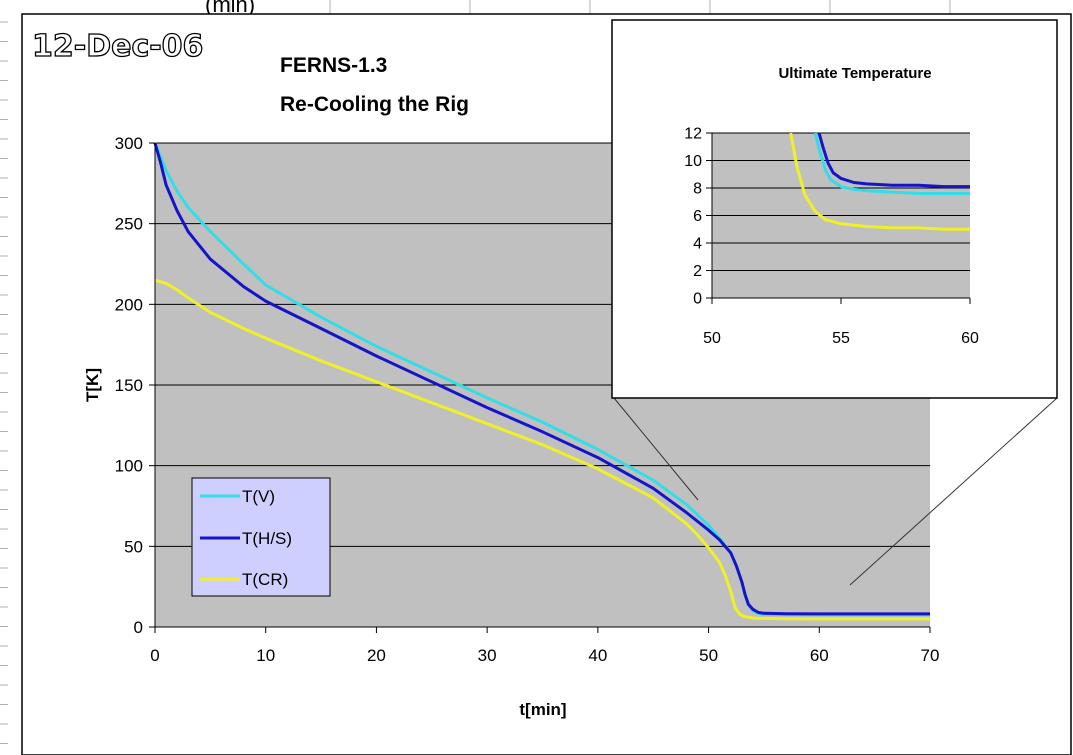  I want to click on inset-series-lines, so click(879, 181).